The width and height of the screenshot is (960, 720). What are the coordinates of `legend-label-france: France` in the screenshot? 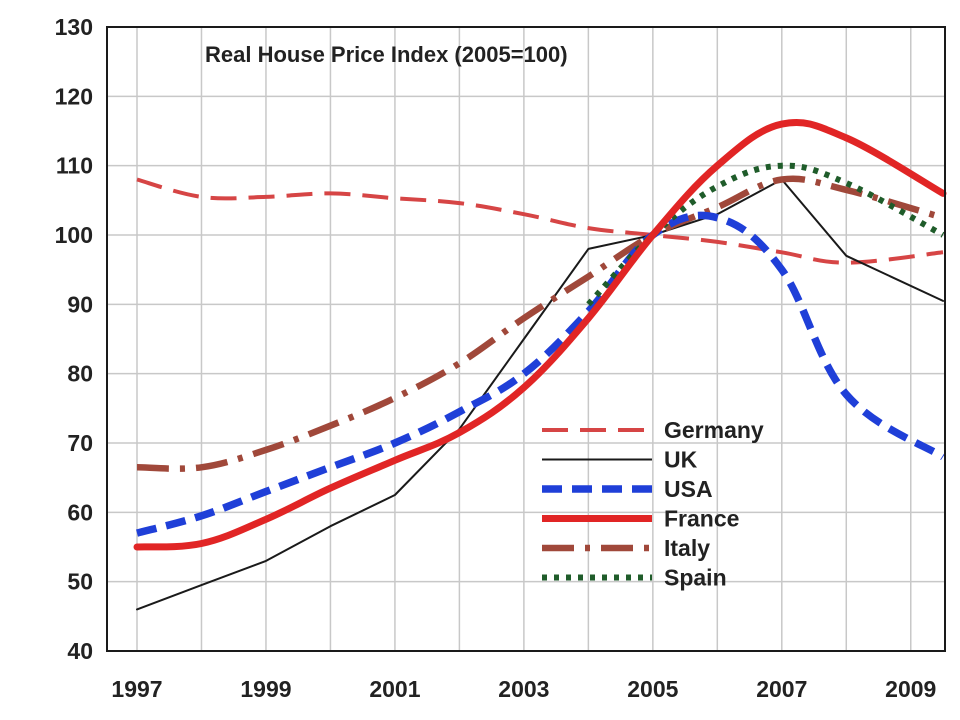 It's located at (701, 519).